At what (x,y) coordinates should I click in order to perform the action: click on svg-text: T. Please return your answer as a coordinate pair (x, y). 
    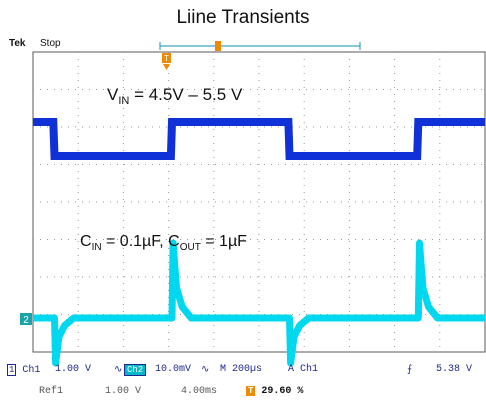
    Looking at the image, I should click on (166, 58).